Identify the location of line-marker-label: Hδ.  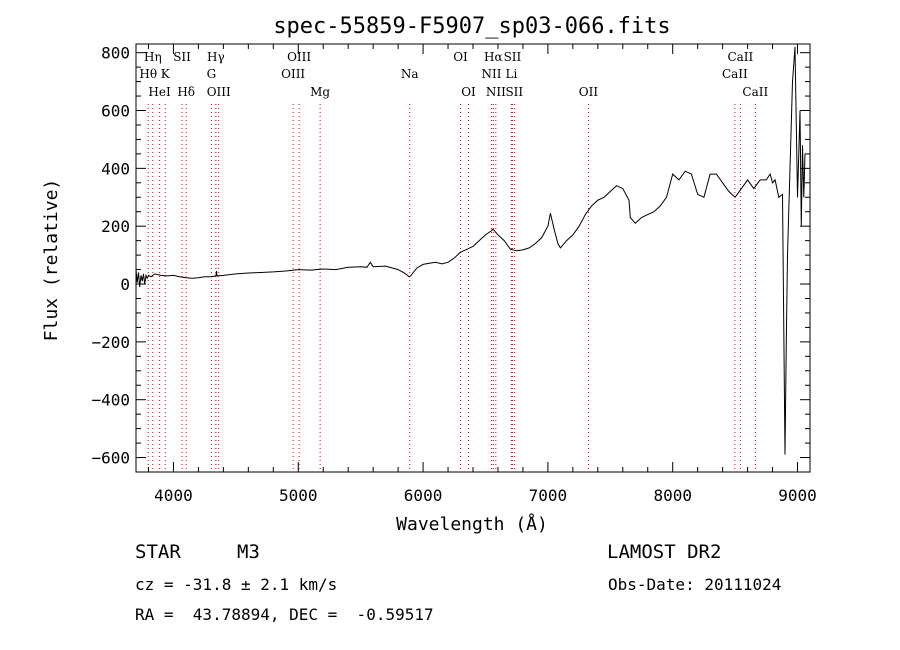
(186, 92).